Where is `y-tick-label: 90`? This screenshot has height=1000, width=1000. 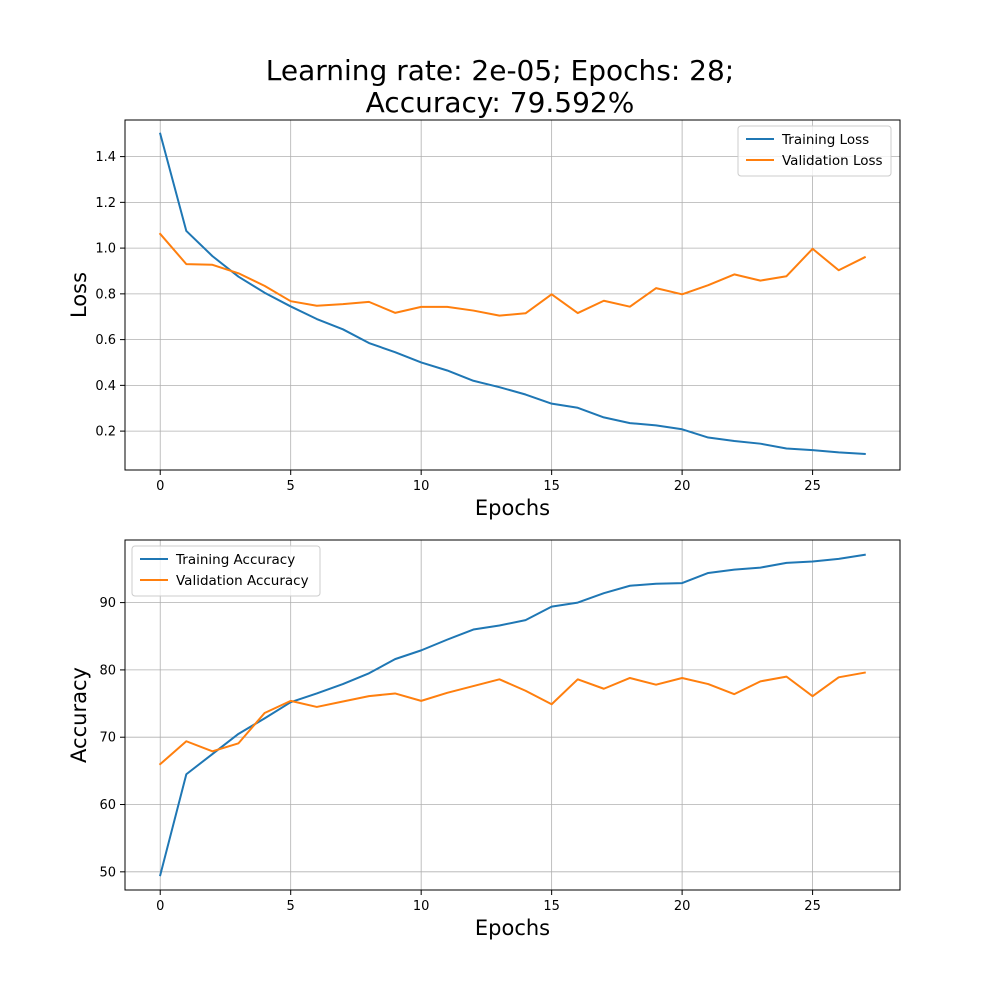
y-tick-label: 90 is located at coordinates (107, 603).